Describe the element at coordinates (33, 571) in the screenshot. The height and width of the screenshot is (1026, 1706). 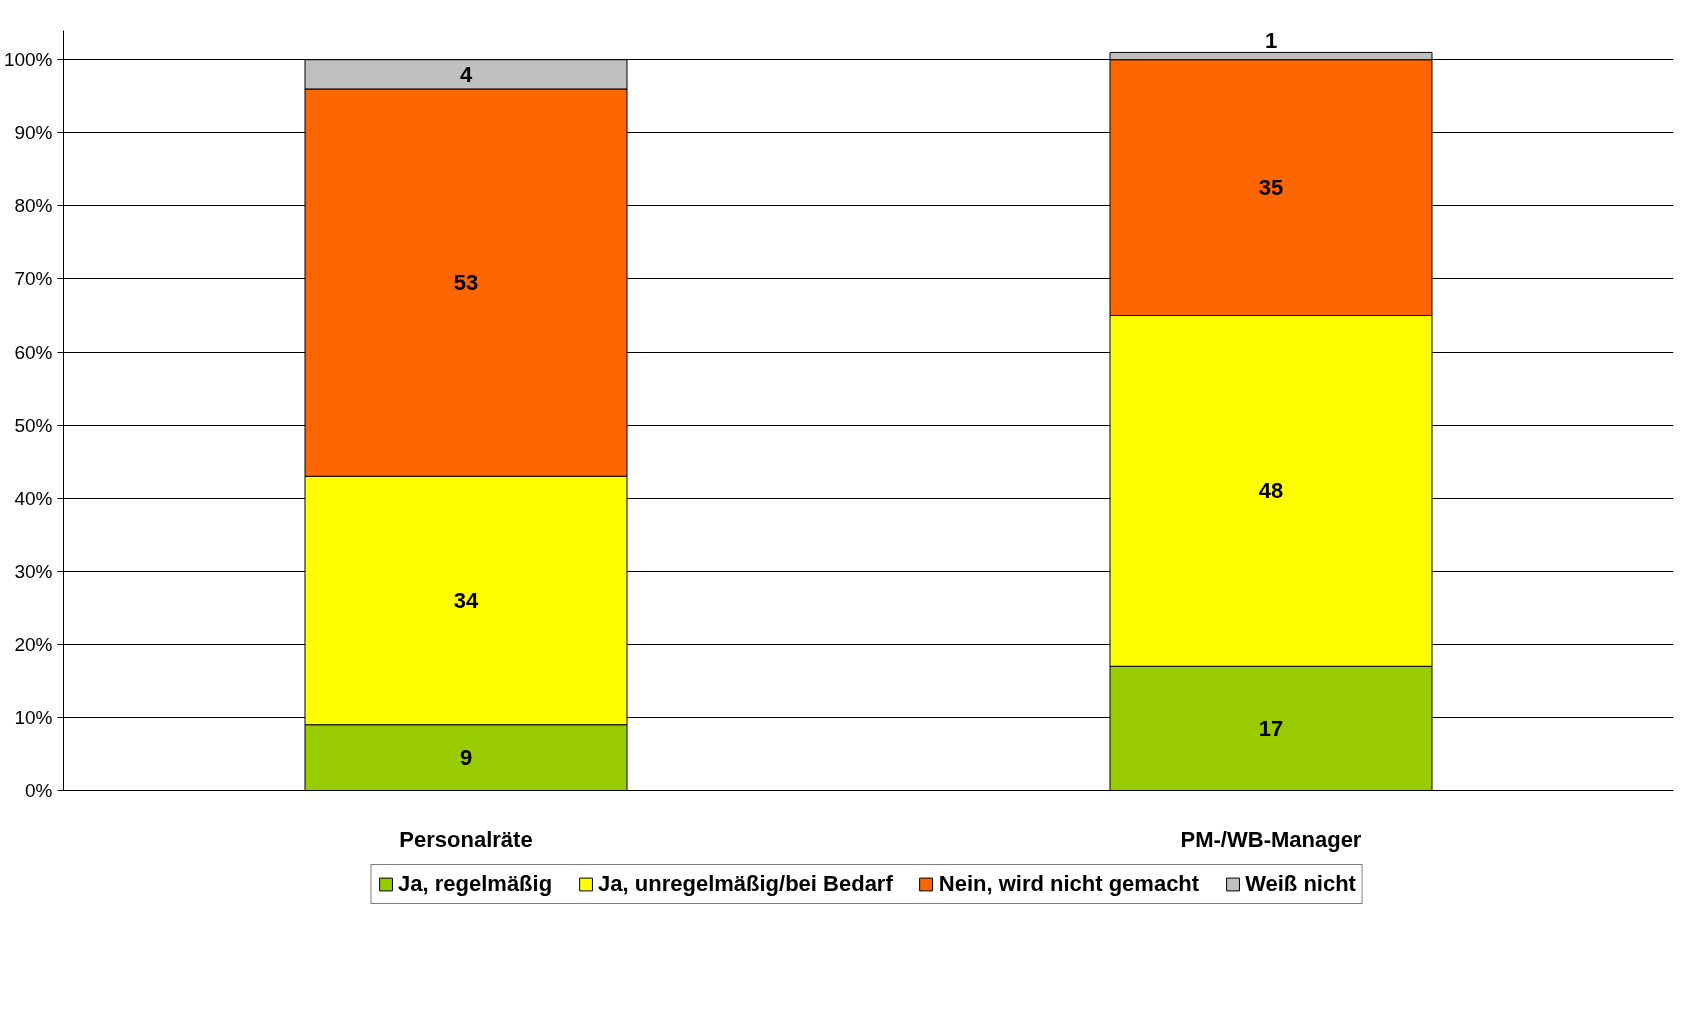
I see `y-tick-label: 30%` at that location.